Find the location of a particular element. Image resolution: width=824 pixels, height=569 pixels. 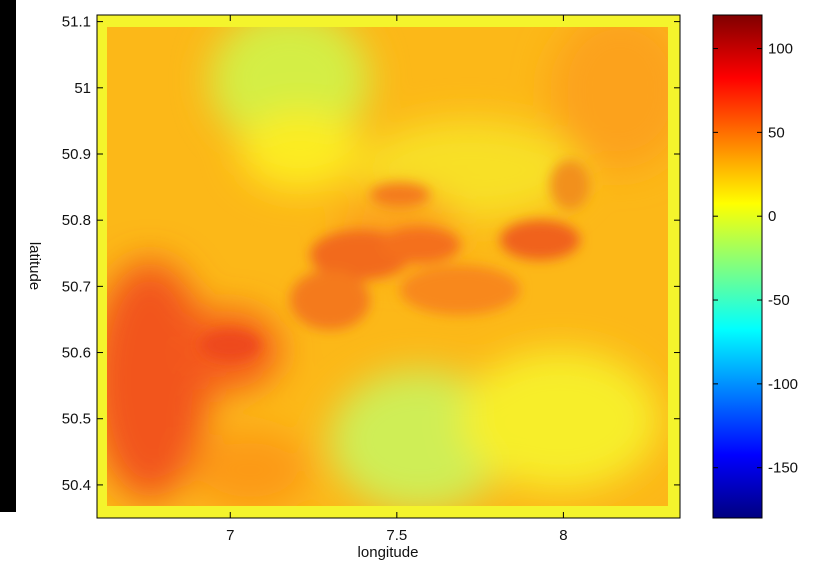

y-tick-label: 50.9 is located at coordinates (76, 154).